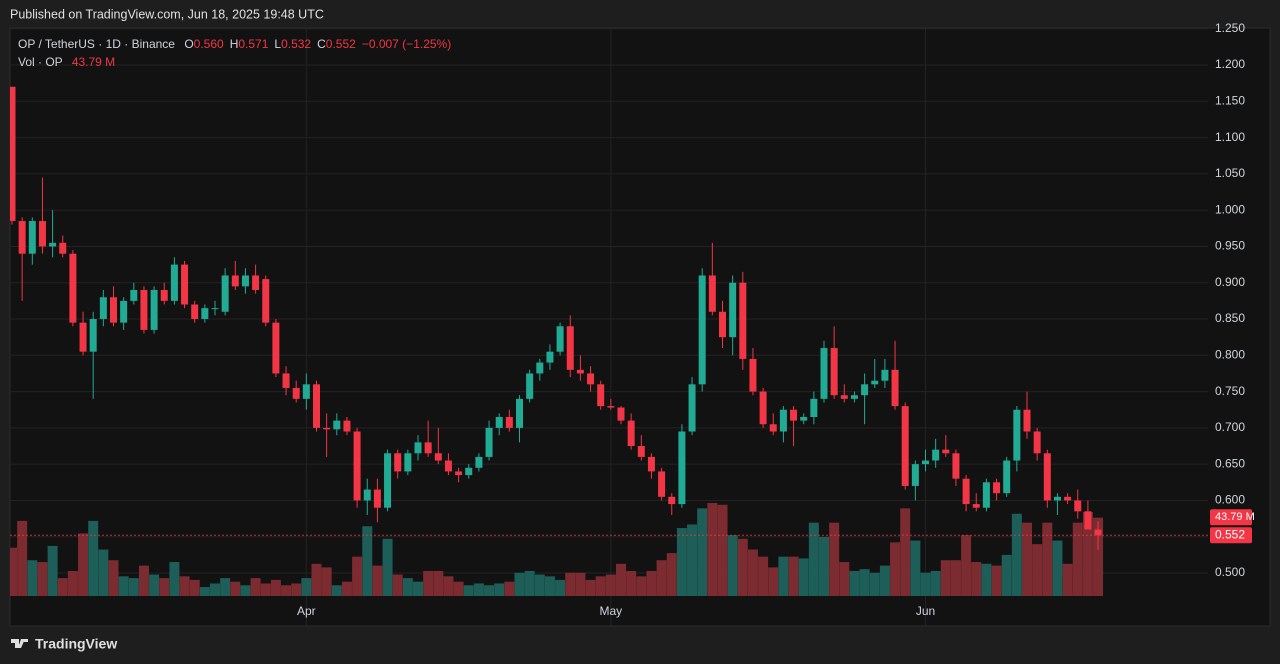 This screenshot has width=1280, height=664. I want to click on logo-mark, so click(19, 643).